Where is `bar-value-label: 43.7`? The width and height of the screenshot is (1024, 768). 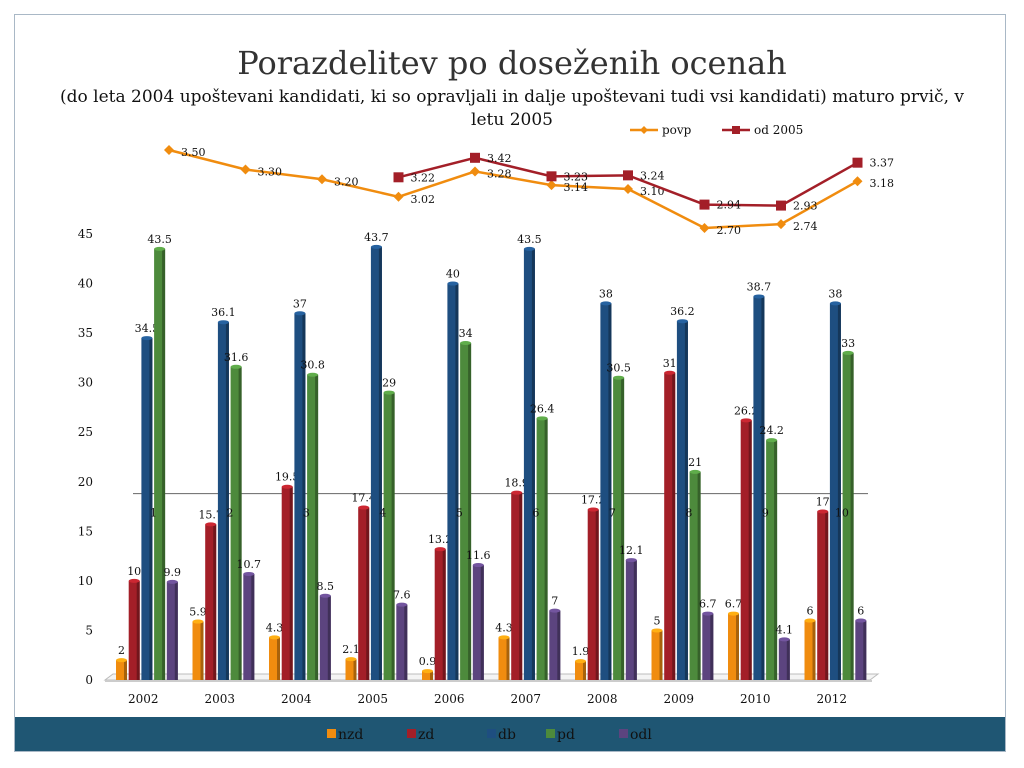
bar-value-label: 43.7 is located at coordinates (376, 237).